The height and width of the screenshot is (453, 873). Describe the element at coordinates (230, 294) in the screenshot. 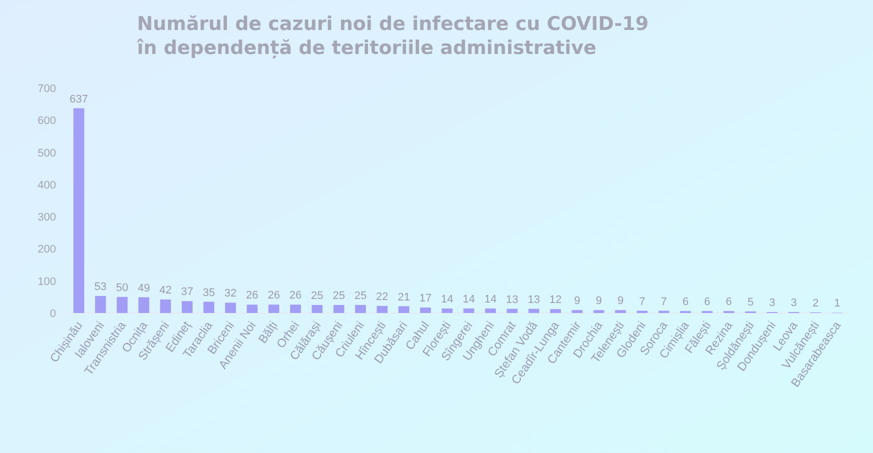

I see `data-label: 32` at that location.